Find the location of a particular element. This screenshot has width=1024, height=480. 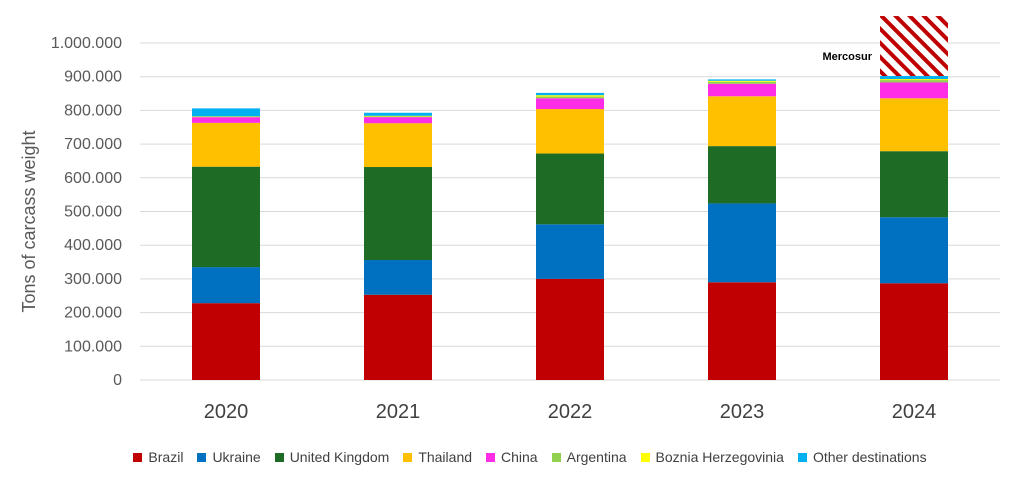

legend-item: Ukraine is located at coordinates (229, 457).